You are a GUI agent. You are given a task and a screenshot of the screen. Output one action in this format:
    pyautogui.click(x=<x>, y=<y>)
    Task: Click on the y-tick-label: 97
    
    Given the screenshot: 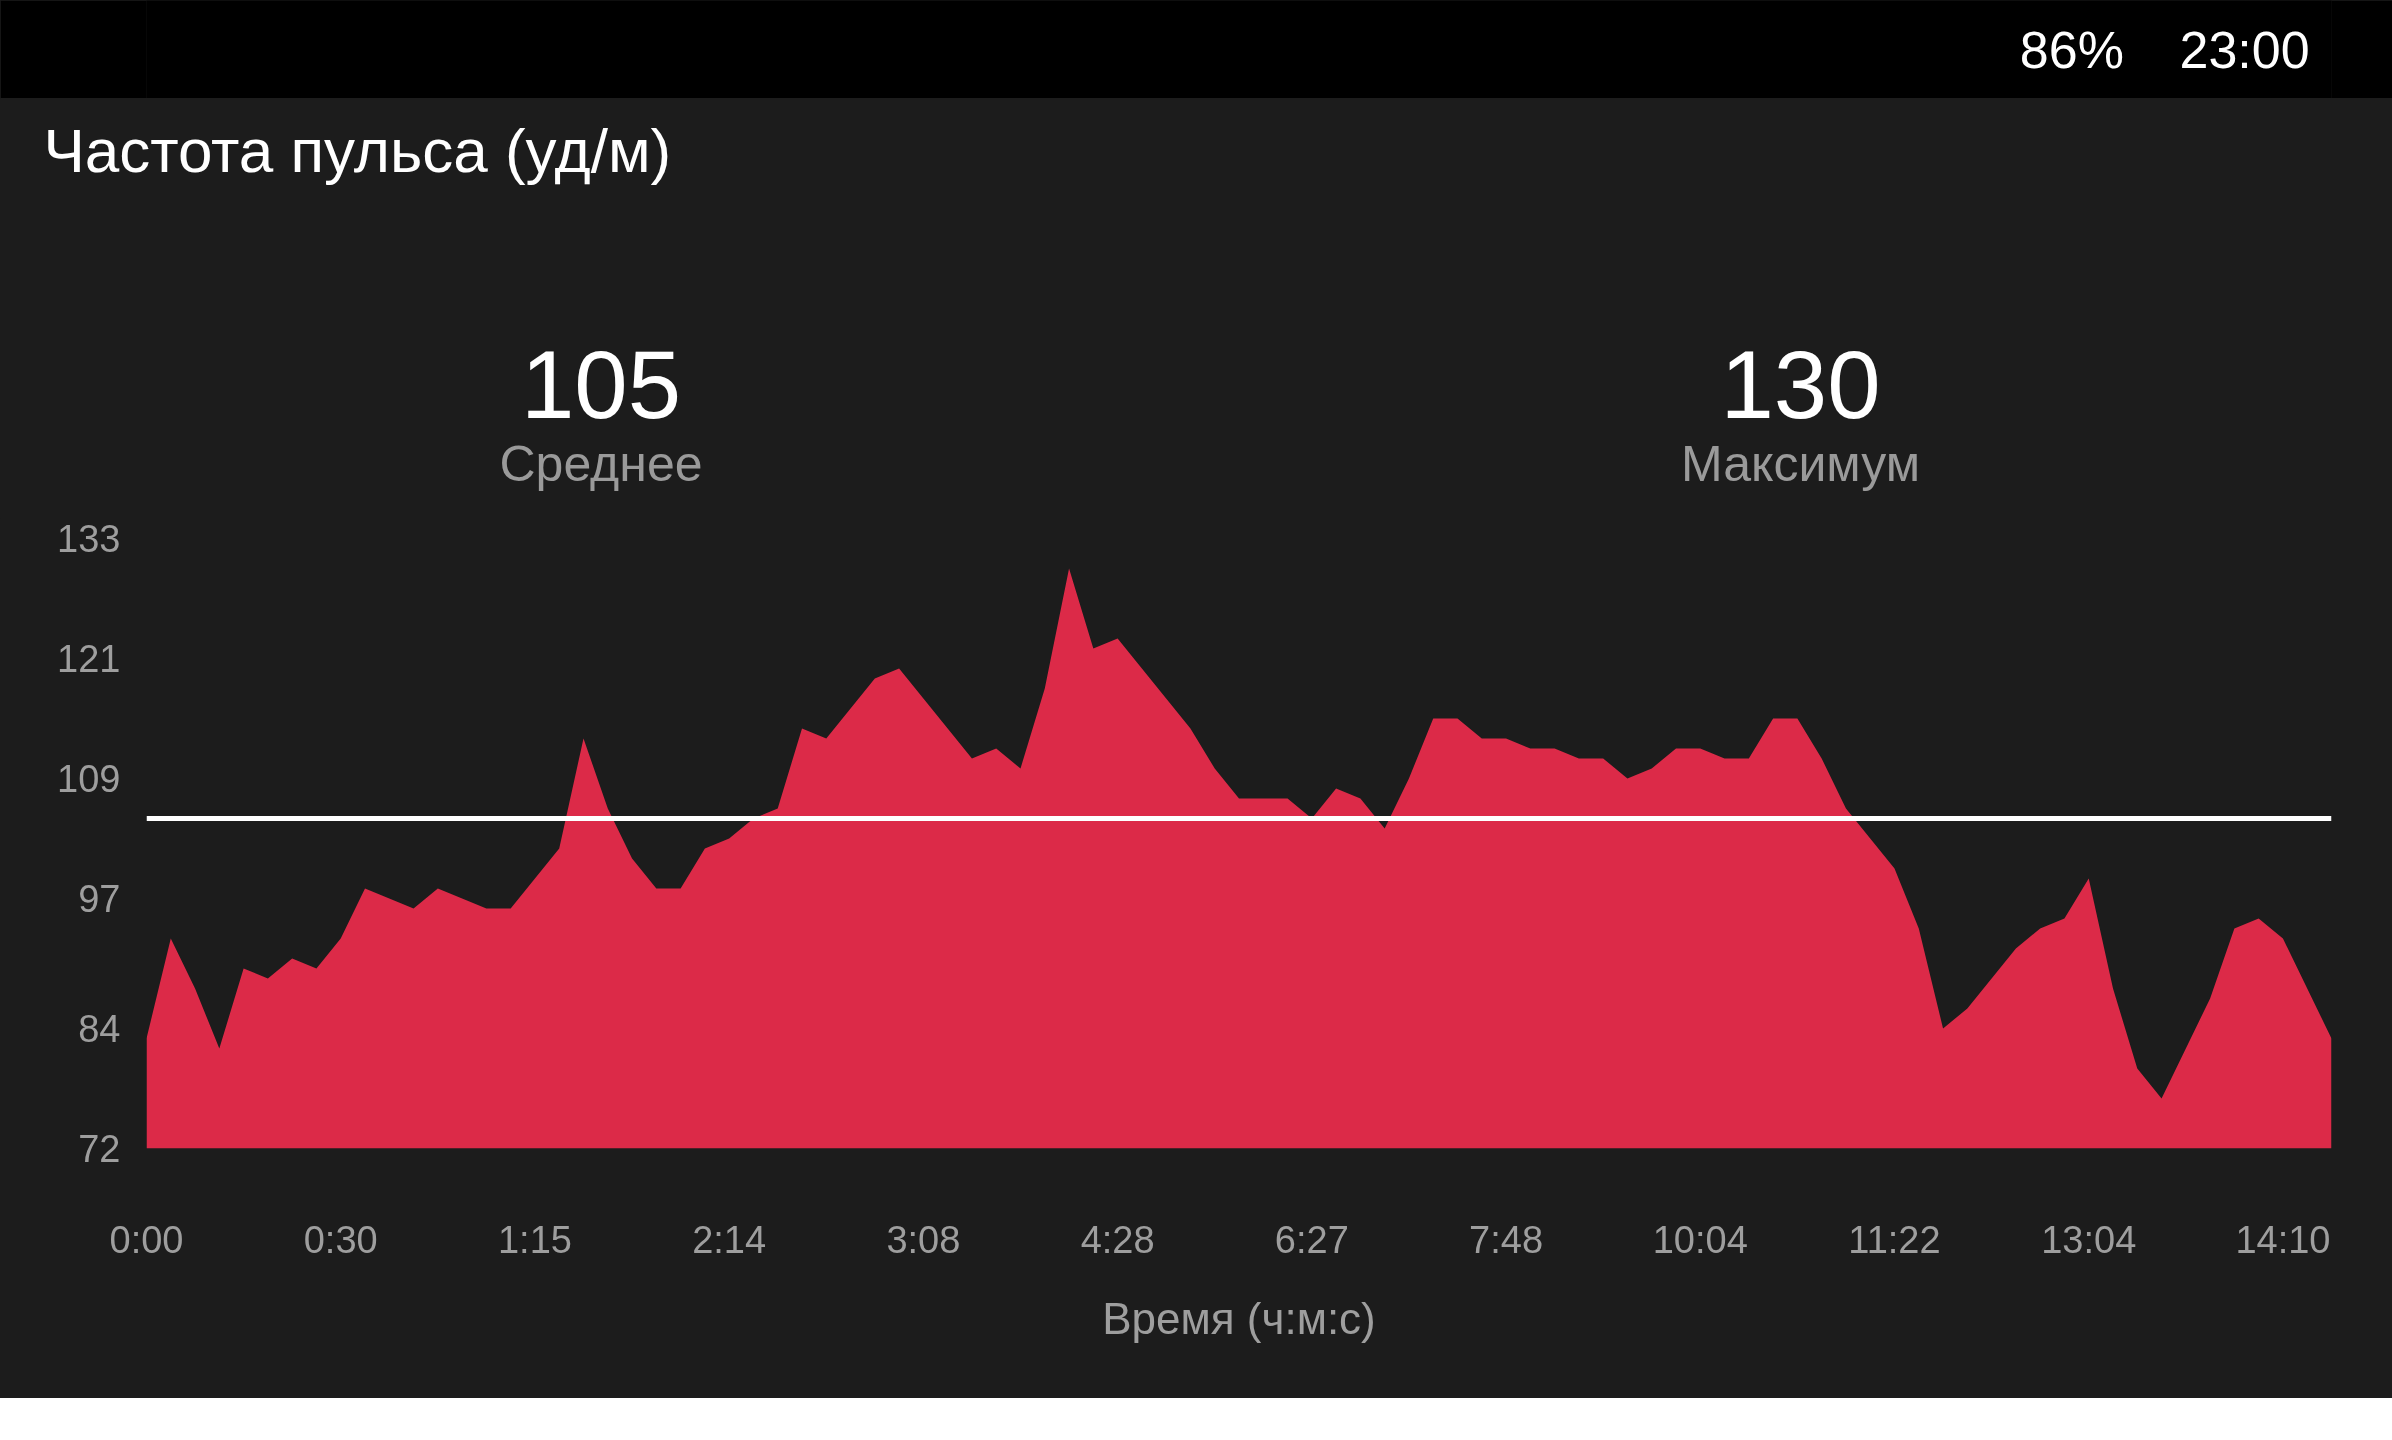 What is the action you would take?
    pyautogui.click(x=99, y=899)
    